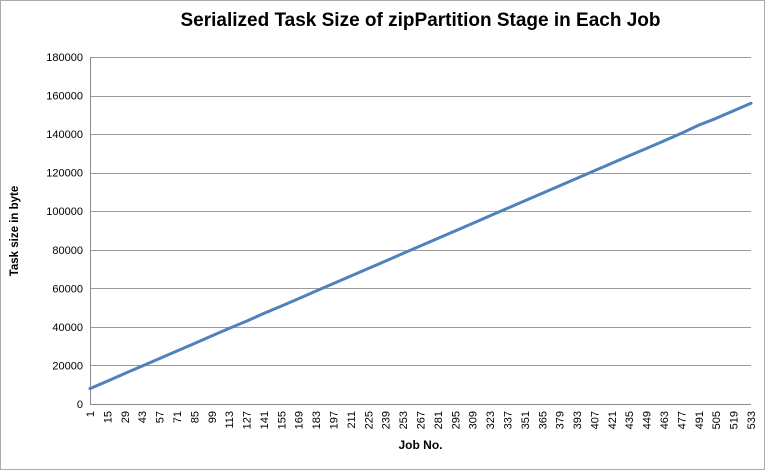 The width and height of the screenshot is (765, 470). Describe the element at coordinates (717, 420) in the screenshot. I see `x-tick-label: 505` at that location.